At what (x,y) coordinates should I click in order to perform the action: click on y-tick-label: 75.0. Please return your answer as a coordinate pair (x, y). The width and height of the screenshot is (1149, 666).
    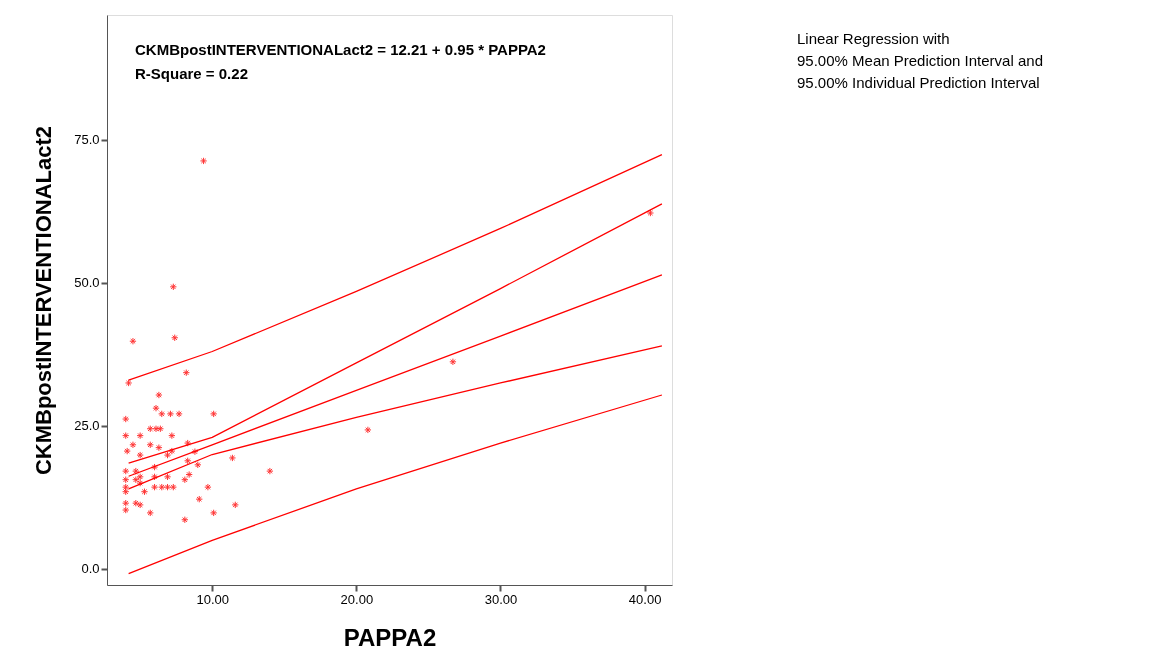
    Looking at the image, I should click on (87, 140).